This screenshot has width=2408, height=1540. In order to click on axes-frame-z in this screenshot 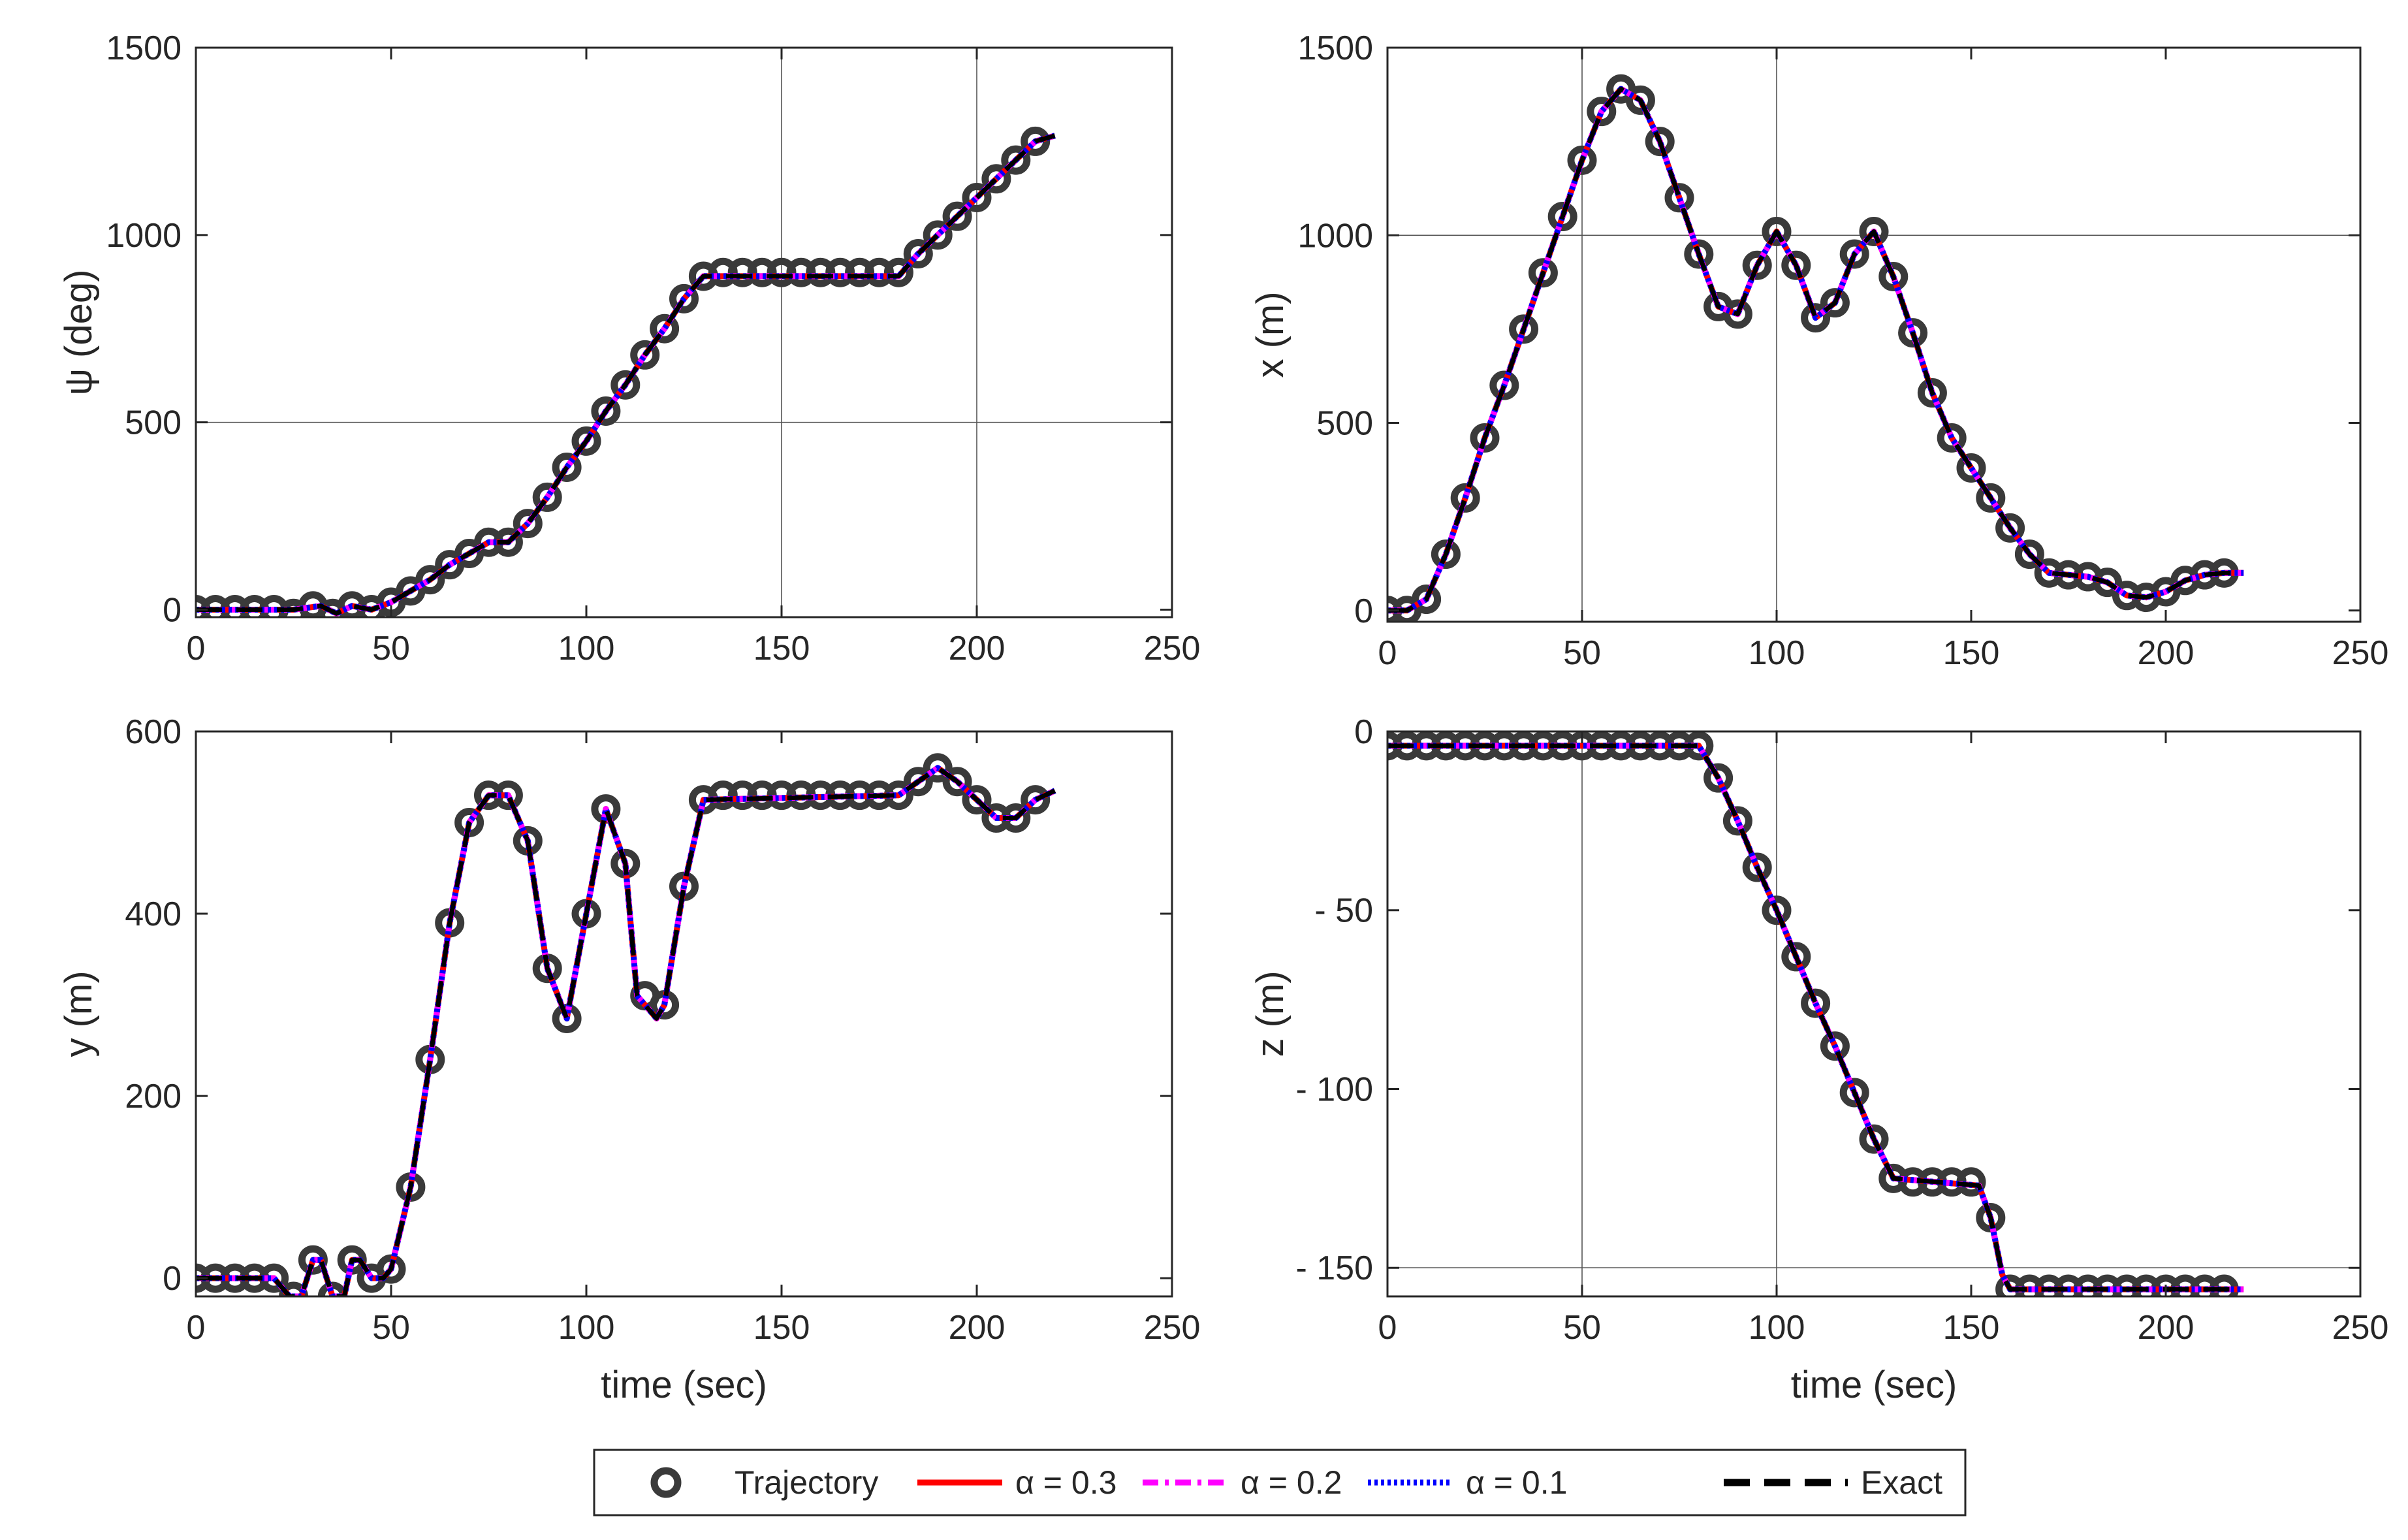, I will do `click(1874, 1014)`.